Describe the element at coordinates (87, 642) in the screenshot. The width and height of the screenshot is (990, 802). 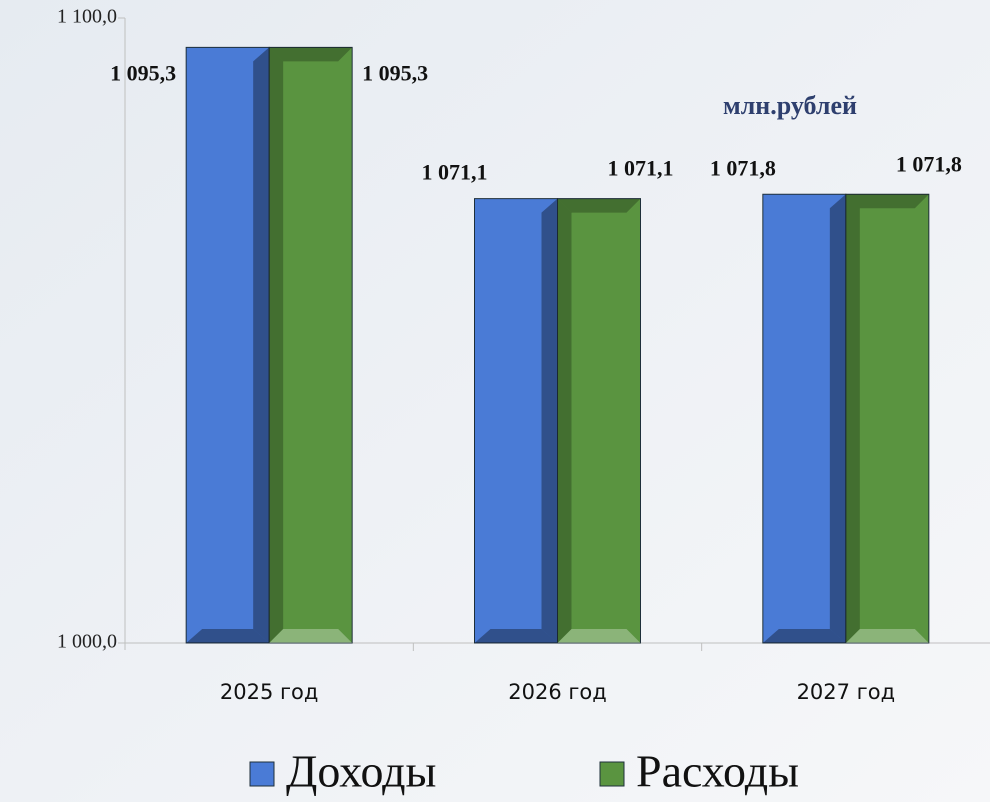
I see `y-tick-label: 1 000,0` at that location.